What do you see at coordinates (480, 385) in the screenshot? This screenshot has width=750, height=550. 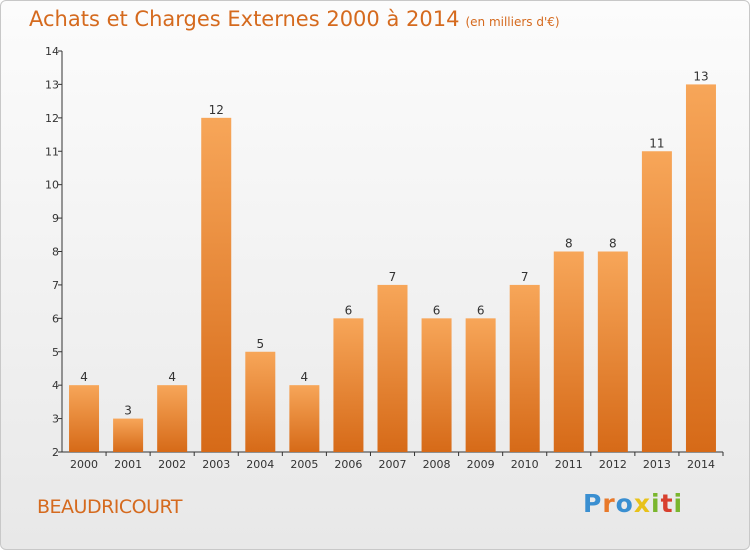 I see `bar-2009` at bounding box center [480, 385].